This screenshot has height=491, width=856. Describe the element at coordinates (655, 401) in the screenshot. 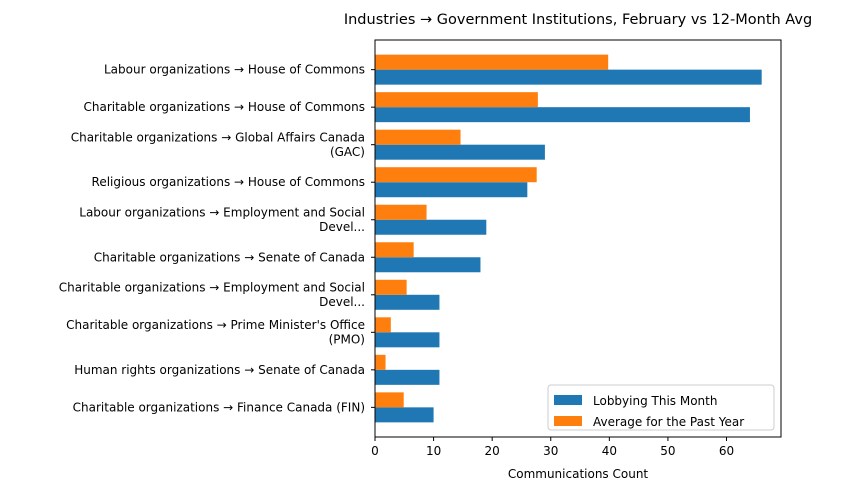

I see `legend-label: Lobbying This Month` at that location.